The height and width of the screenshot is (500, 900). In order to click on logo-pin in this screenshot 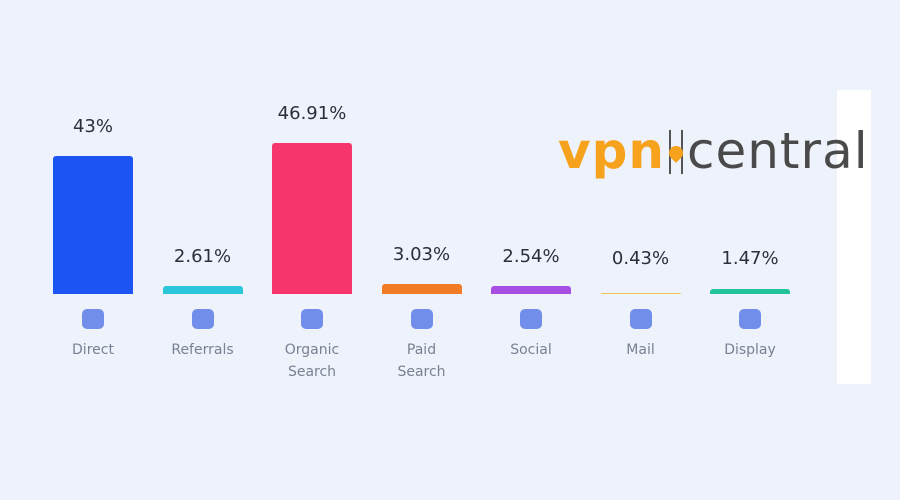, I will do `click(675, 152)`.